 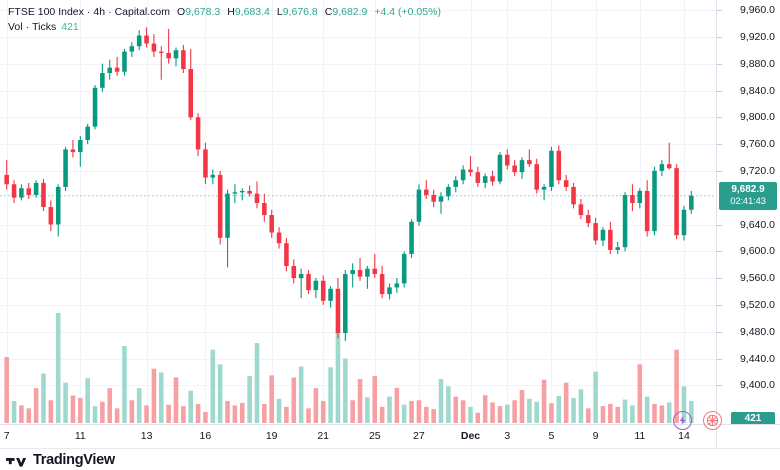 I want to click on time-axis-label: 11, so click(x=640, y=436).